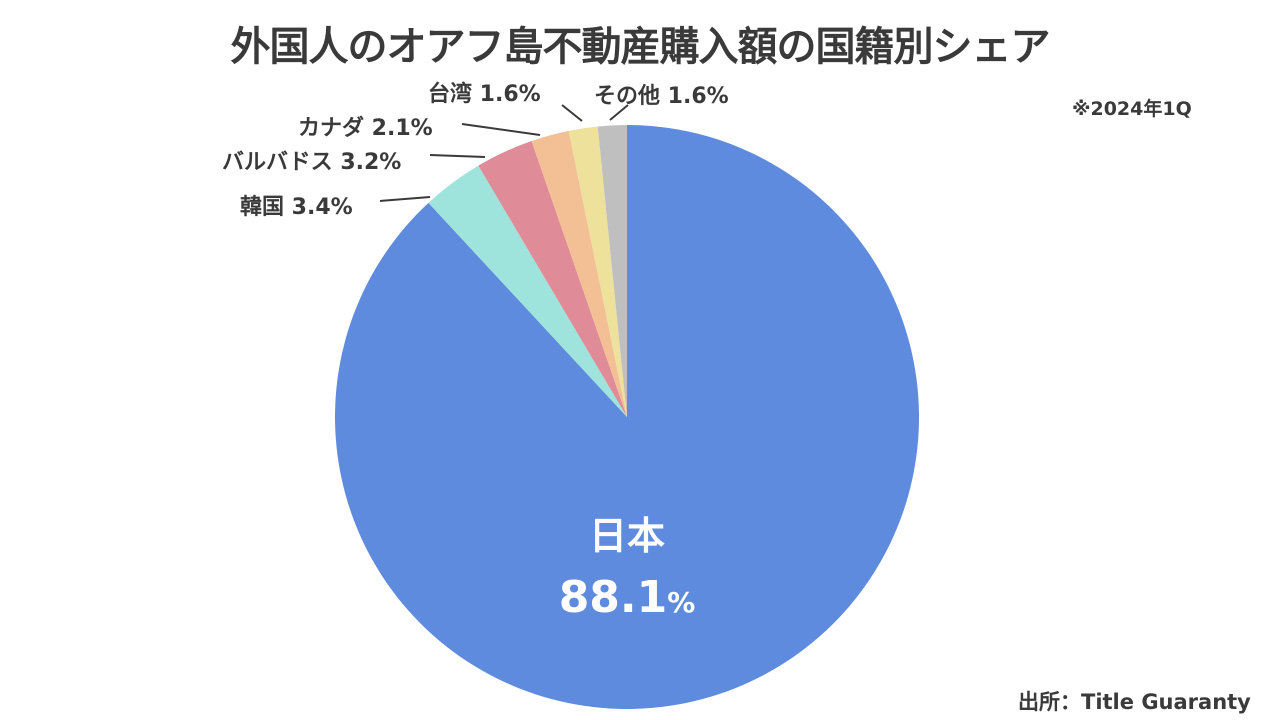  I want to click on source-note: 出所：Title Guaranty, so click(1134, 702).